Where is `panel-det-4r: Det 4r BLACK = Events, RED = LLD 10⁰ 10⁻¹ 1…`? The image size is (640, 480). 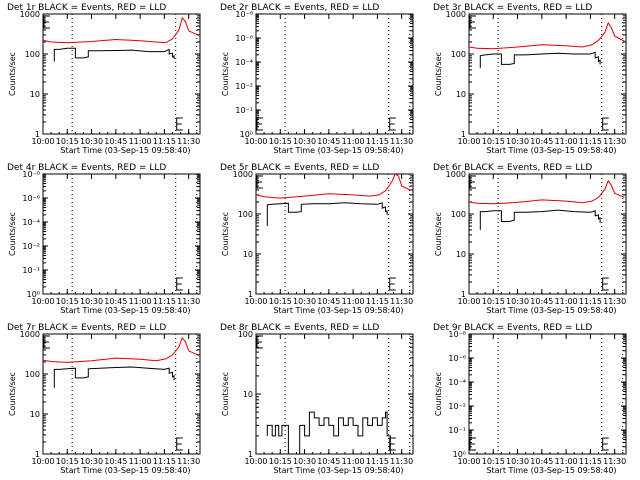 panel-det-4r: Det 4r BLACK = Events, RED = LLD 10⁰ 10⁻¹ 1… is located at coordinates (104, 239).